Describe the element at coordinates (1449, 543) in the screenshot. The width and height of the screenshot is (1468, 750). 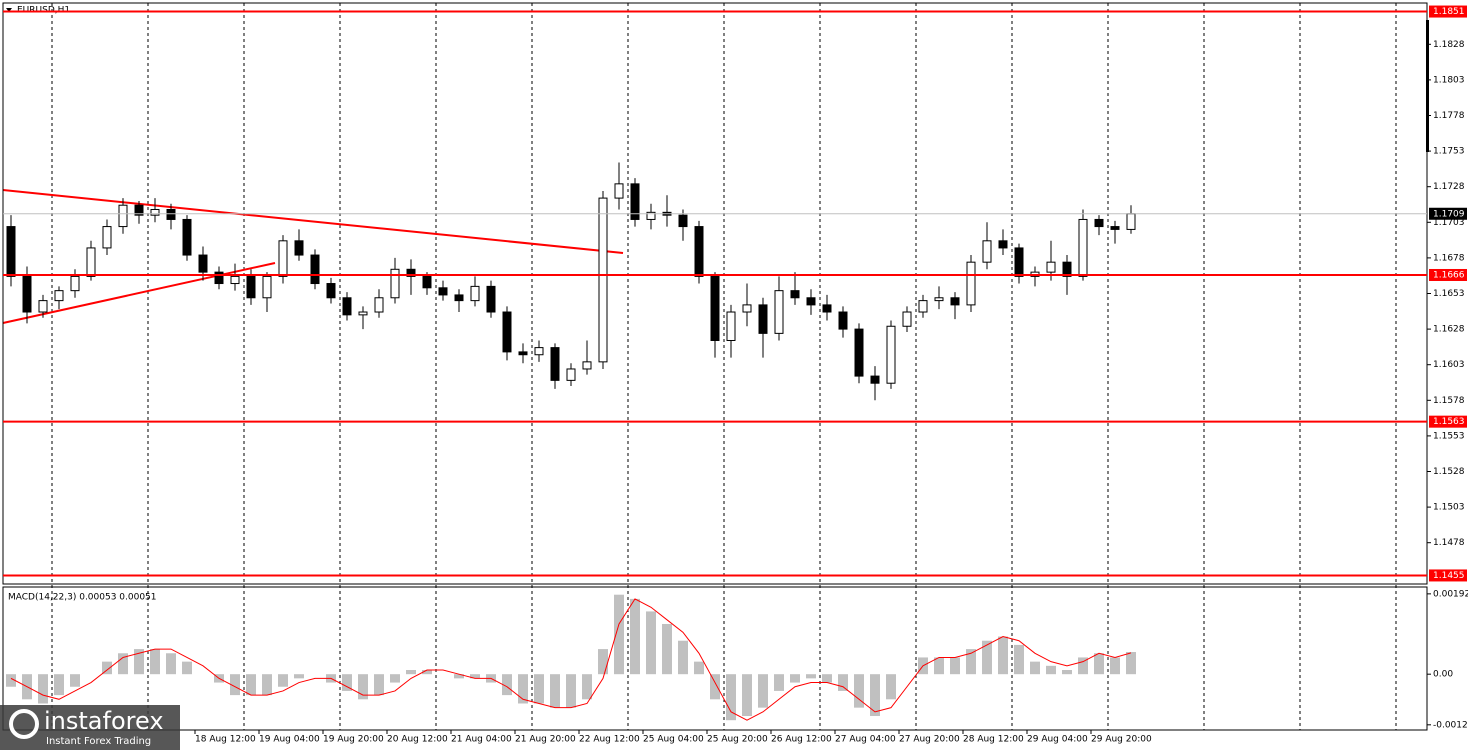
I see `y-tick-label: 1.1478` at that location.